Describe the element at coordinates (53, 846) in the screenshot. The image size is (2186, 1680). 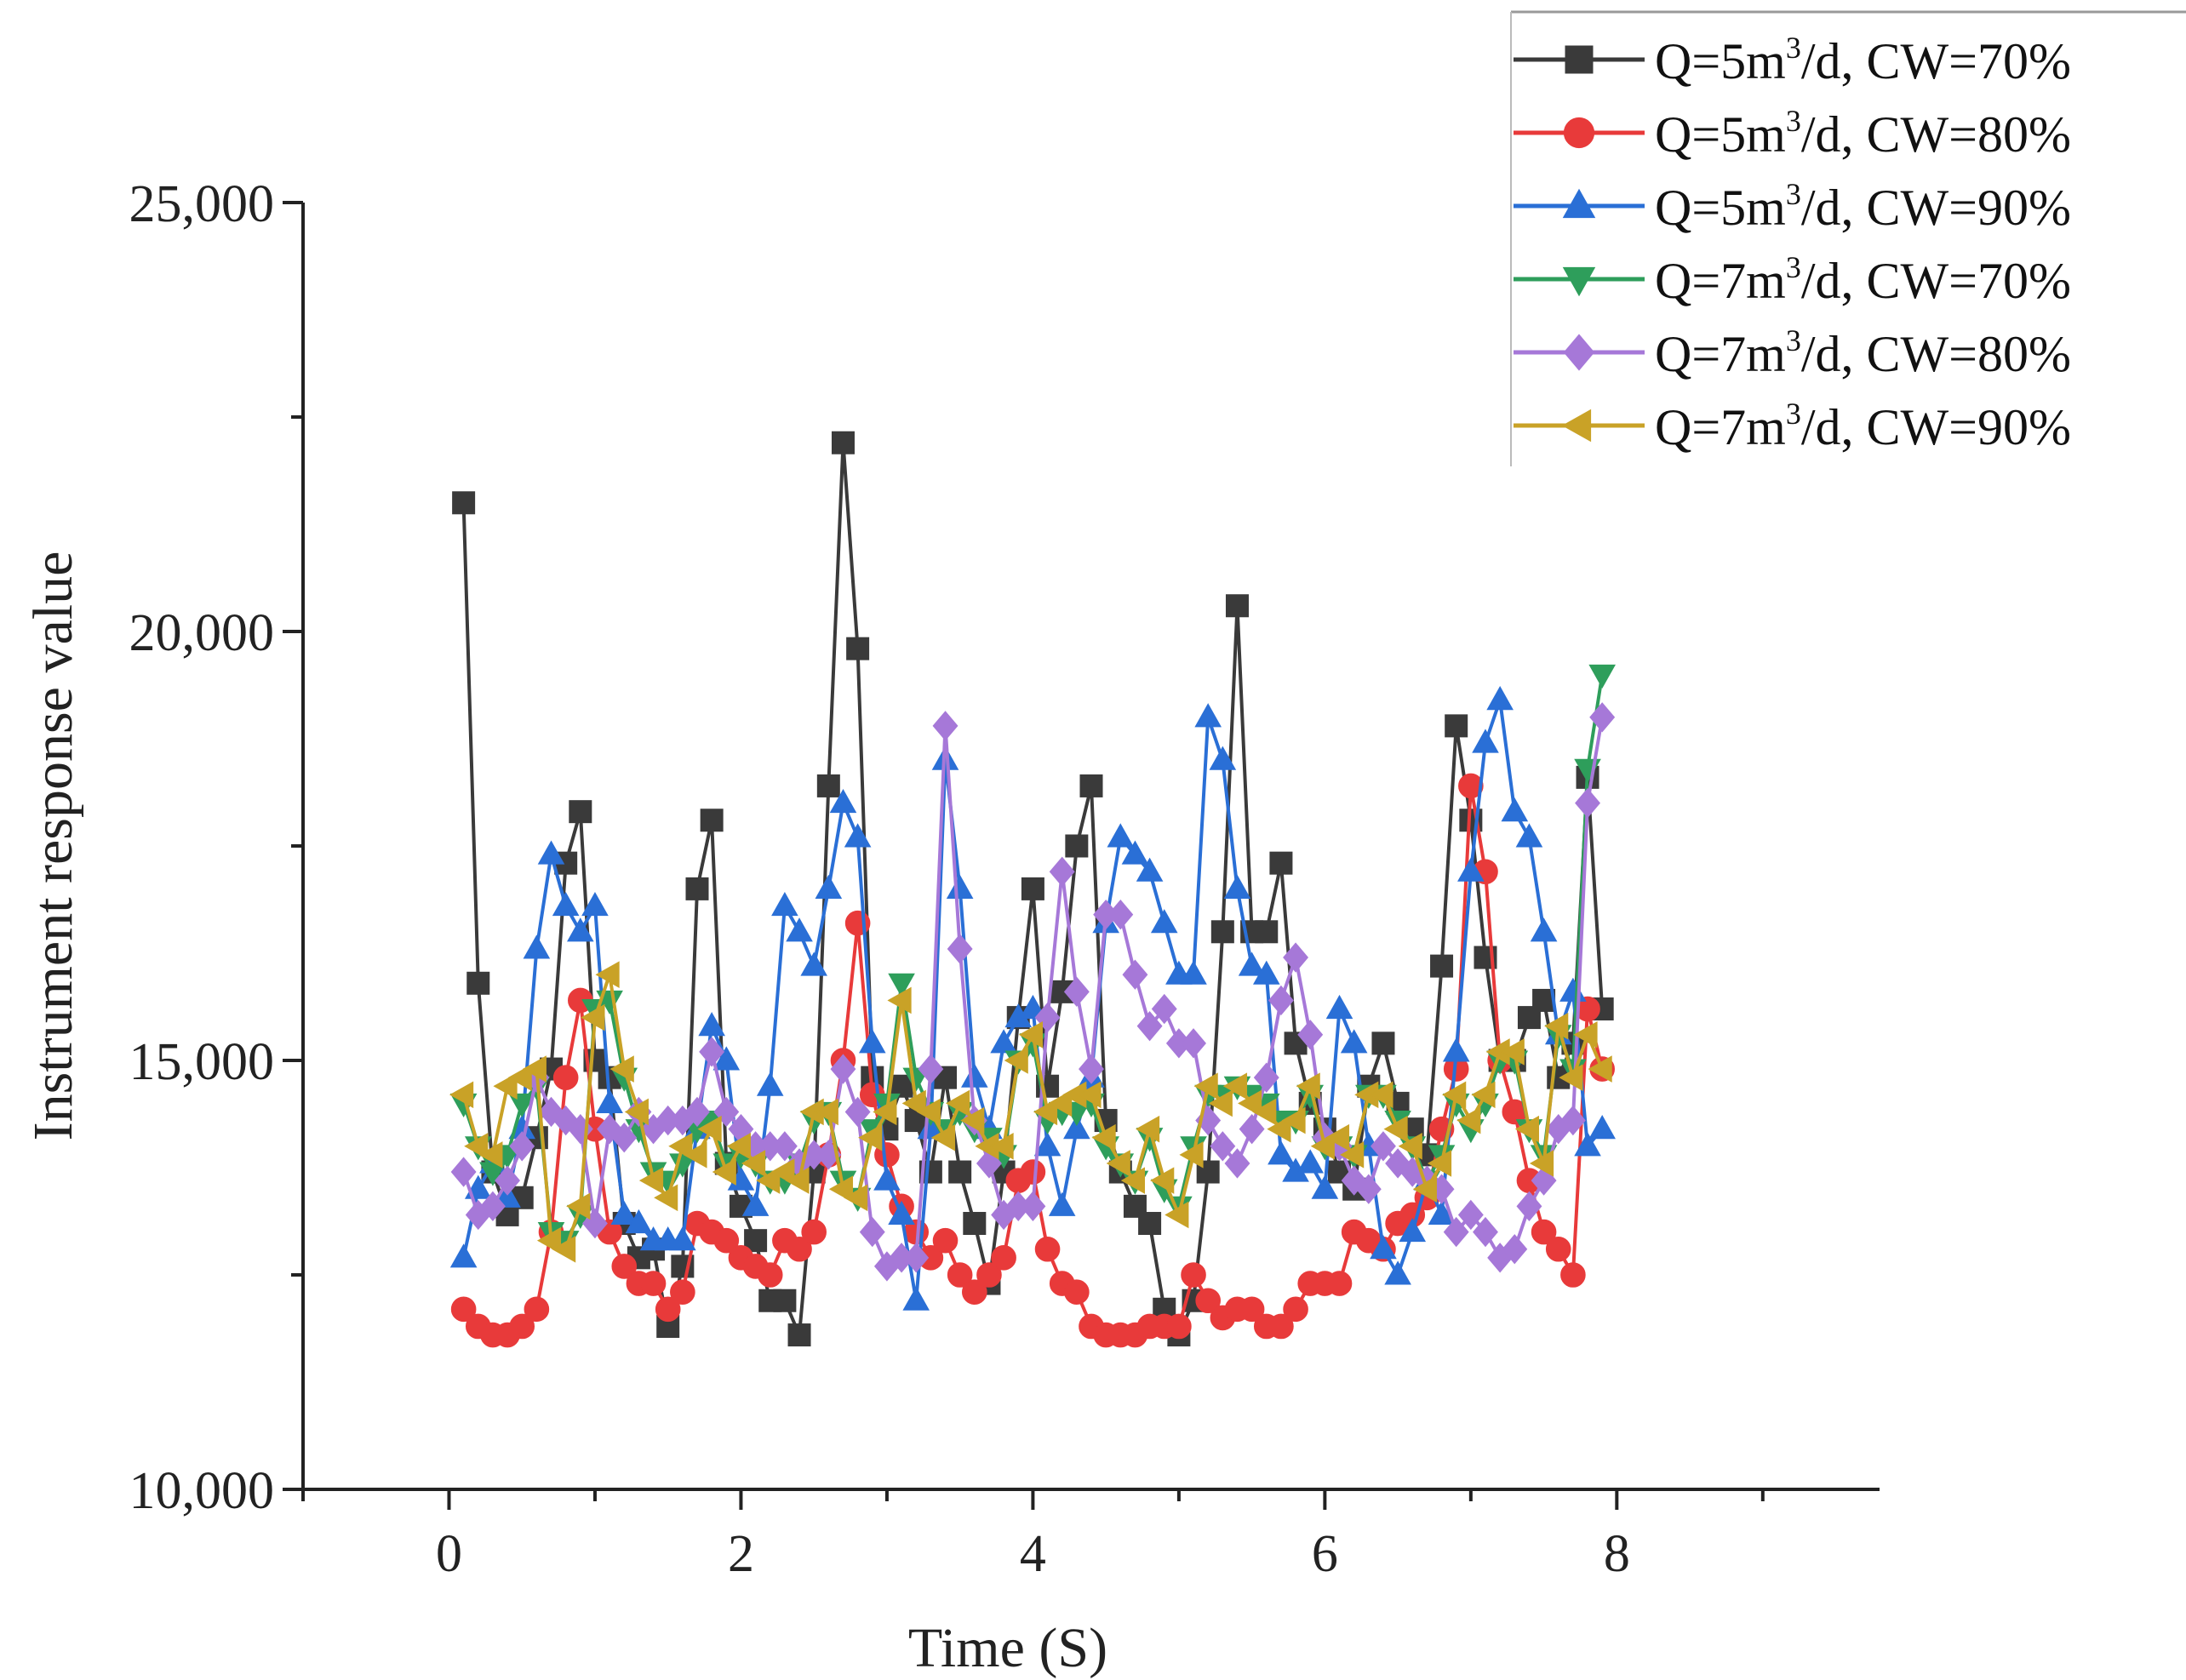
I see `y-axis-label: Instrument response value` at that location.